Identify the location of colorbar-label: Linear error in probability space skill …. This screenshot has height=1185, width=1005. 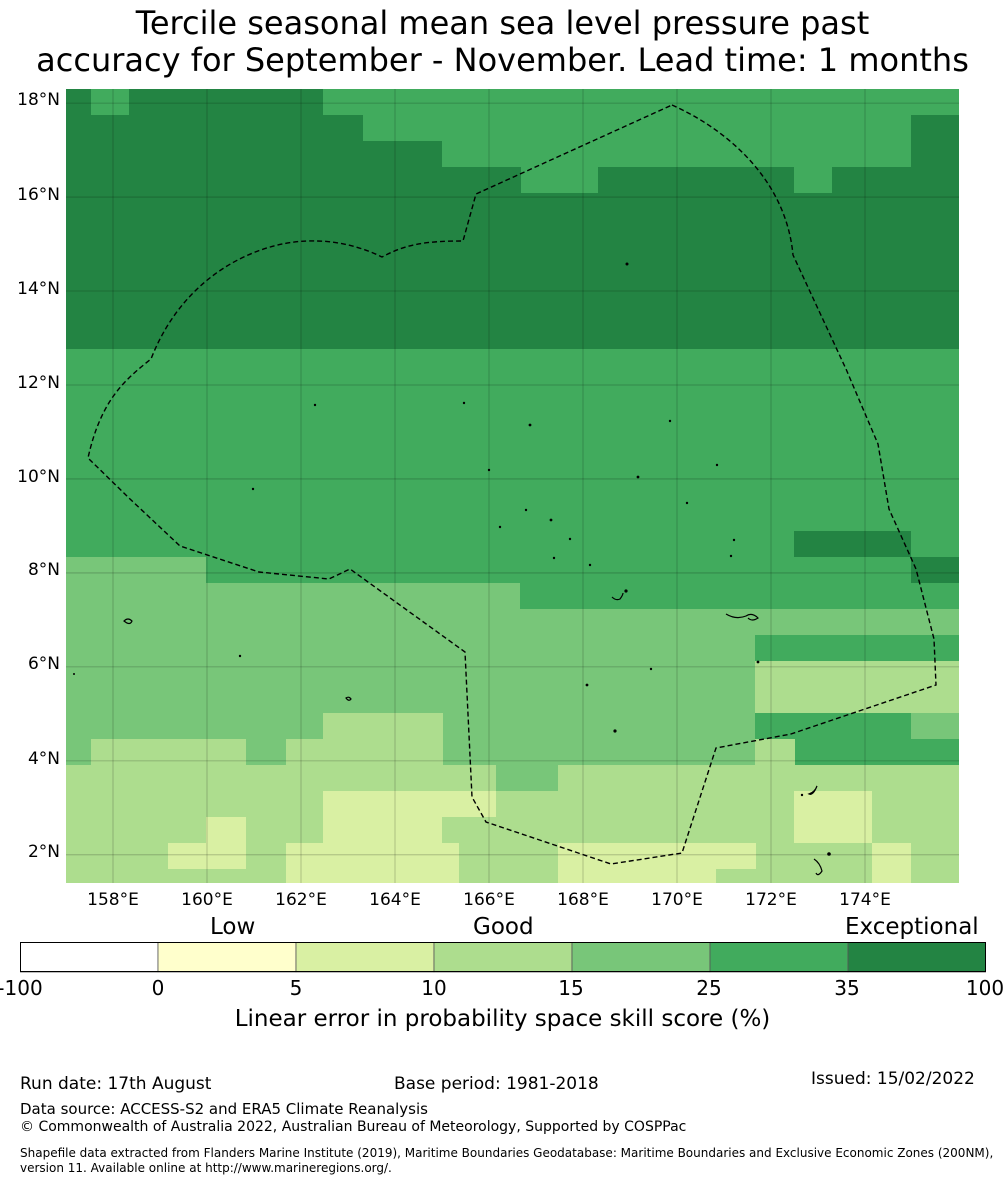
(502, 1019).